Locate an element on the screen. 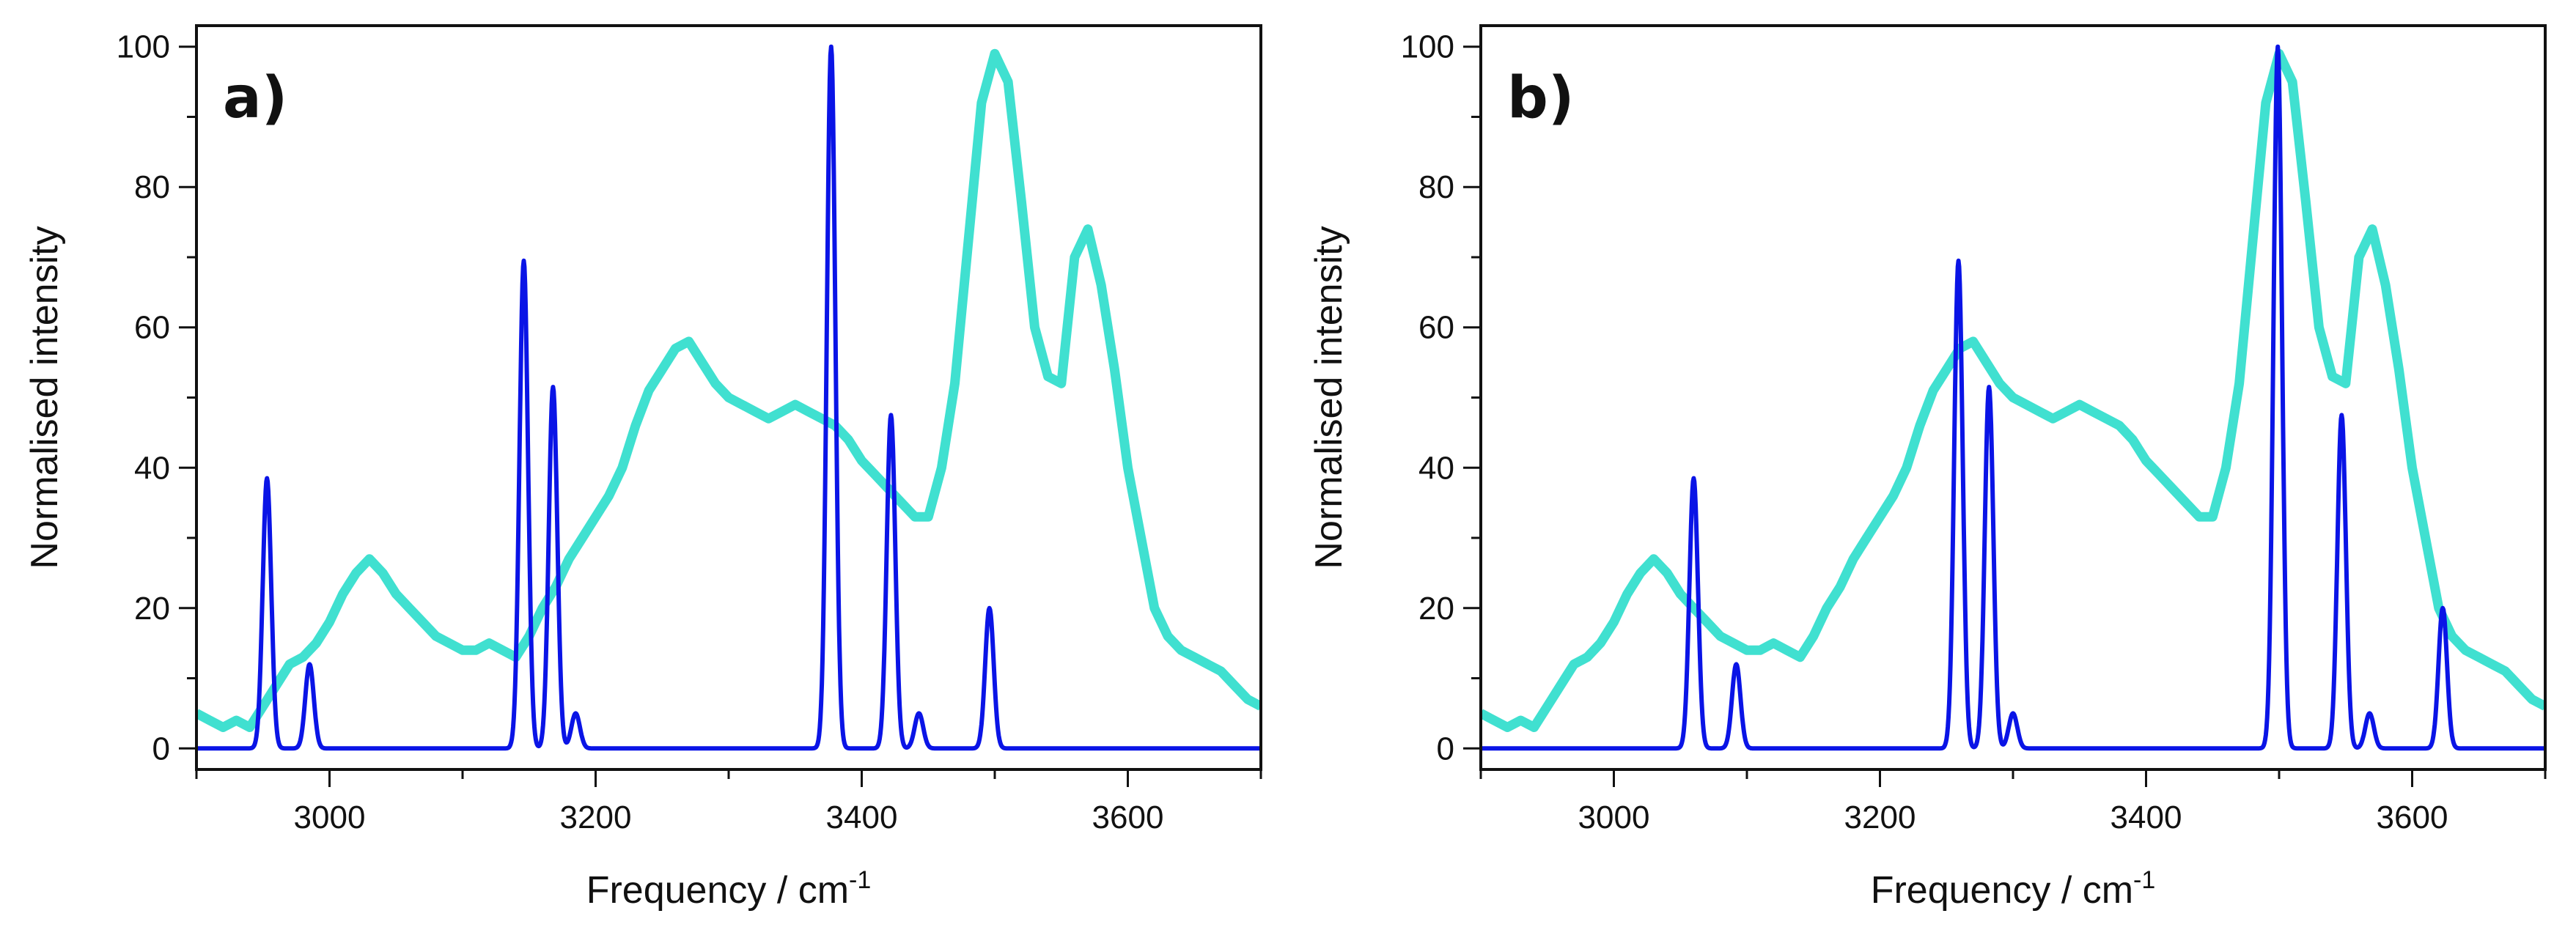 Image resolution: width=2576 pixels, height=949 pixels. panel-label: b) is located at coordinates (1540, 98).